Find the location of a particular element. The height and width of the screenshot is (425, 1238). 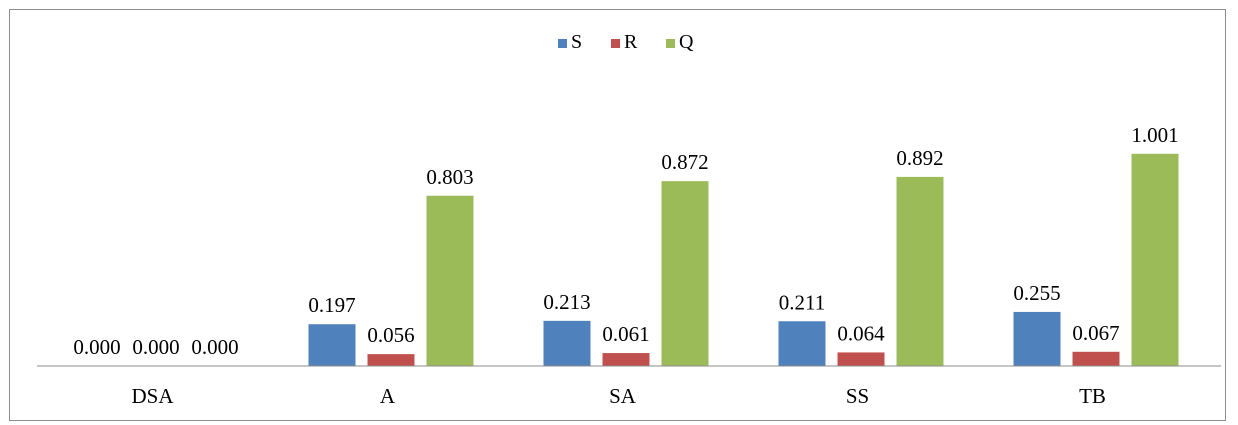

legend-swatch-q is located at coordinates (670, 43).